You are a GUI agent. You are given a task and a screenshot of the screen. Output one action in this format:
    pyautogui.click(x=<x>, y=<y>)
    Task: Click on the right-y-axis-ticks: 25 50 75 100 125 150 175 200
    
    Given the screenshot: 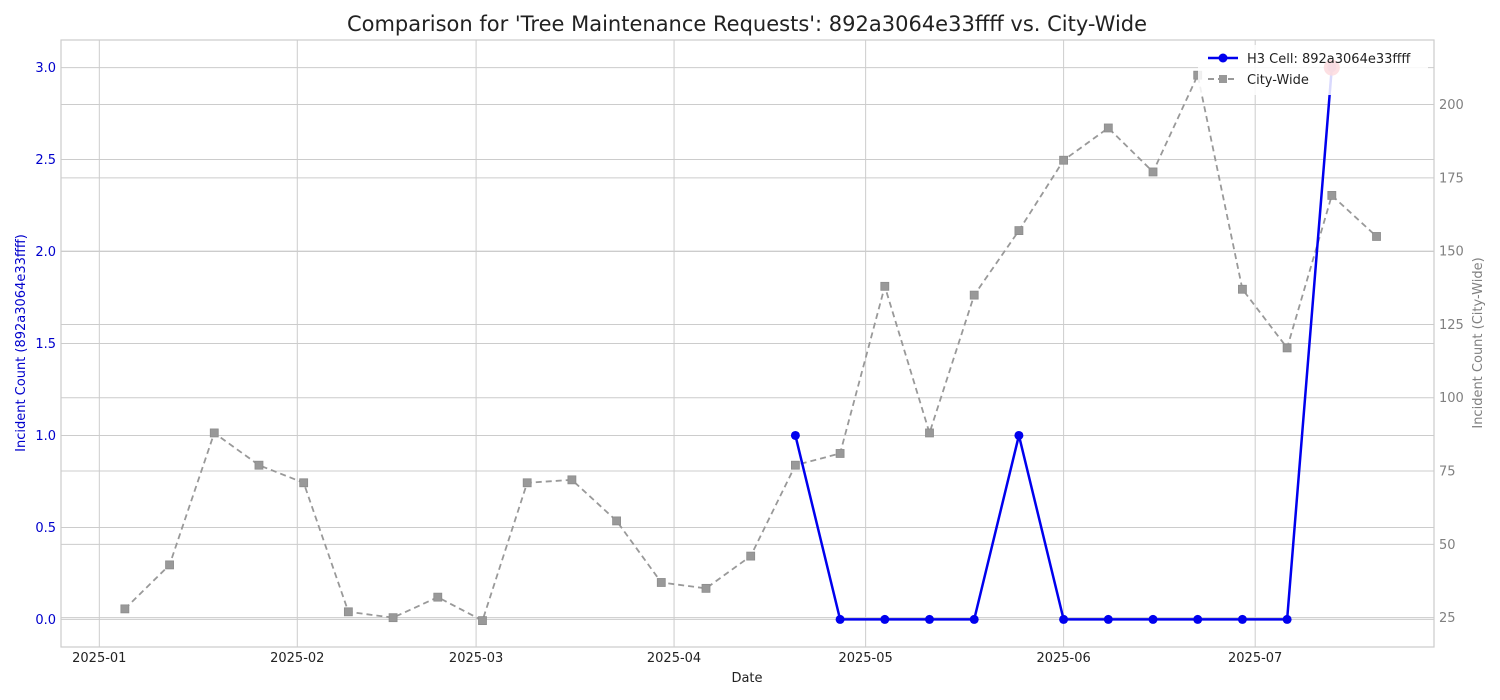 What is the action you would take?
    pyautogui.click(x=1451, y=362)
    